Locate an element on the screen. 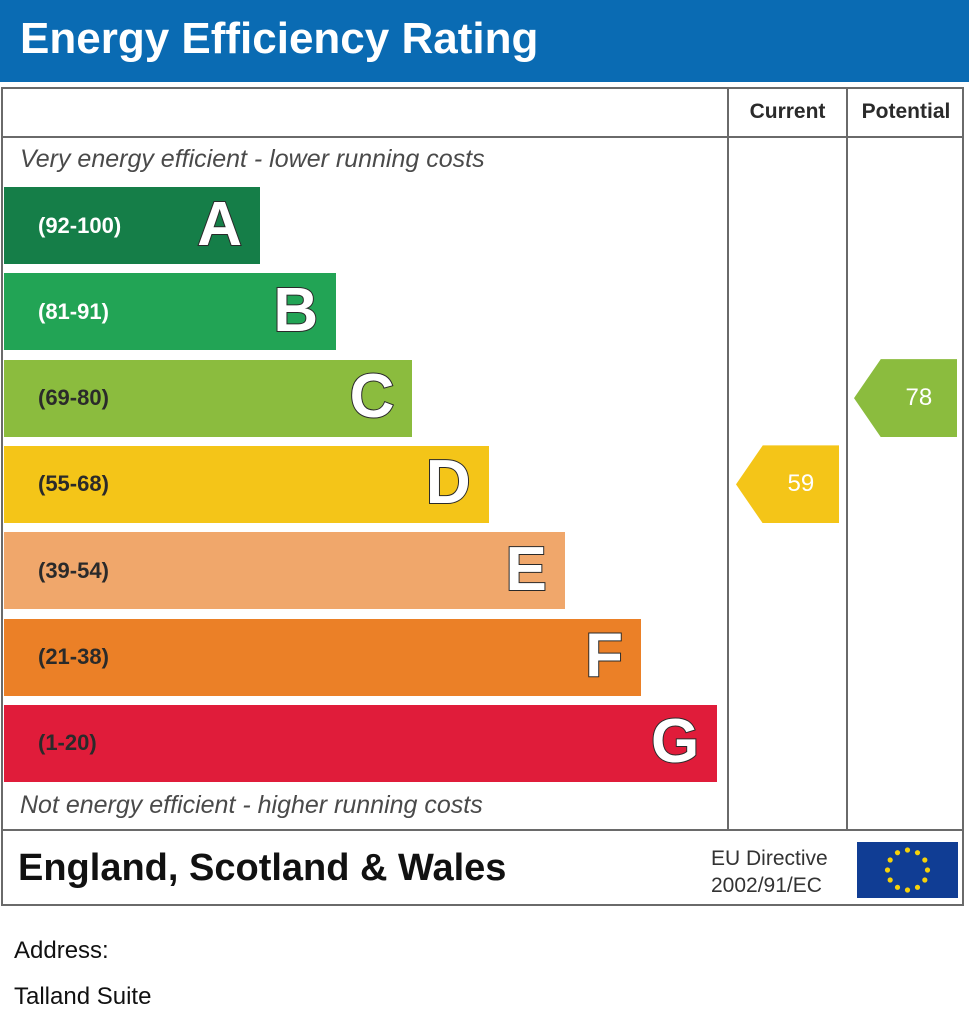 The image size is (969, 1024). band-b: (81-91) B is located at coordinates (170, 312).